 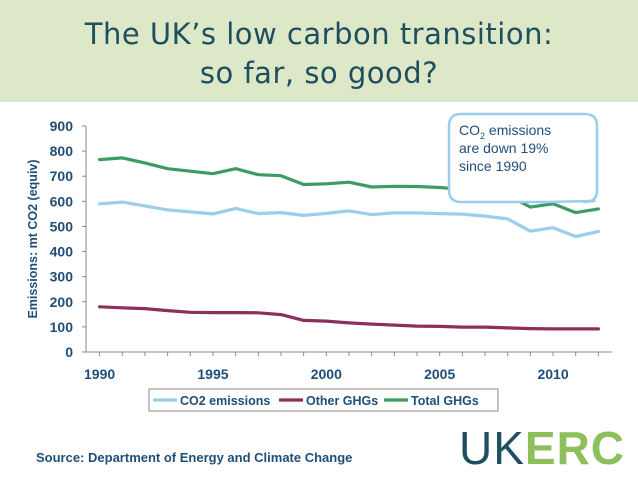 I want to click on y-tick-label-100: 100, so click(x=62, y=327).